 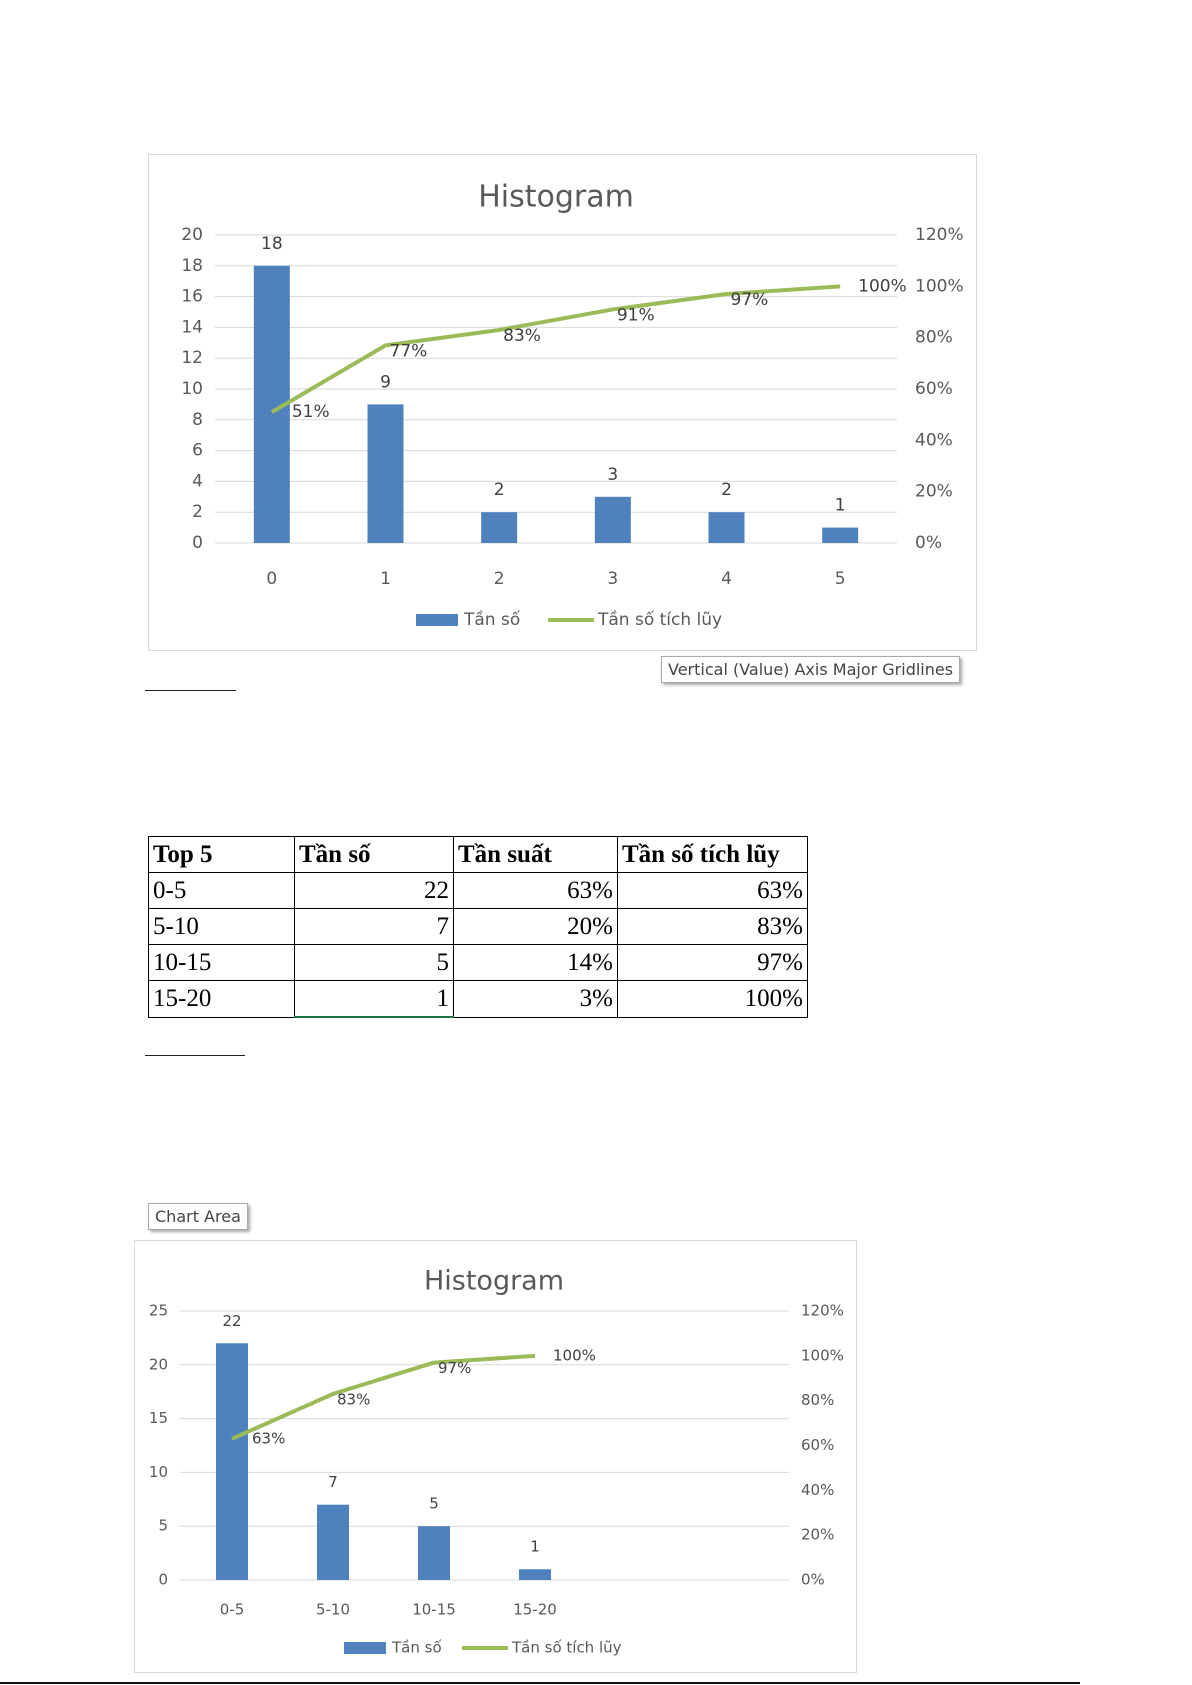 I want to click on table-row: 0-5 22 63% 63%, so click(x=478, y=890).